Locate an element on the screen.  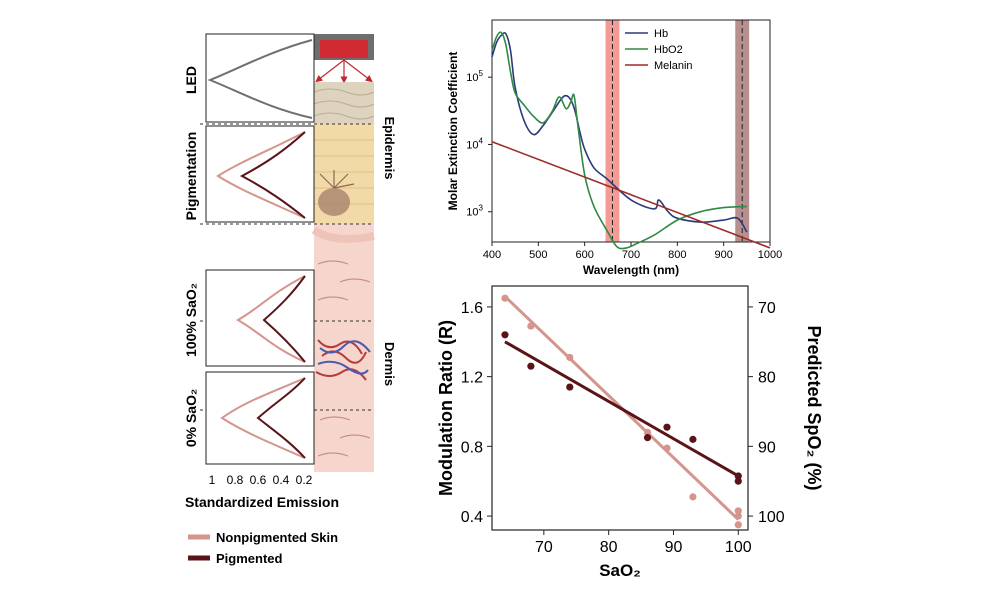
led-emitter is located at coordinates (344, 49).